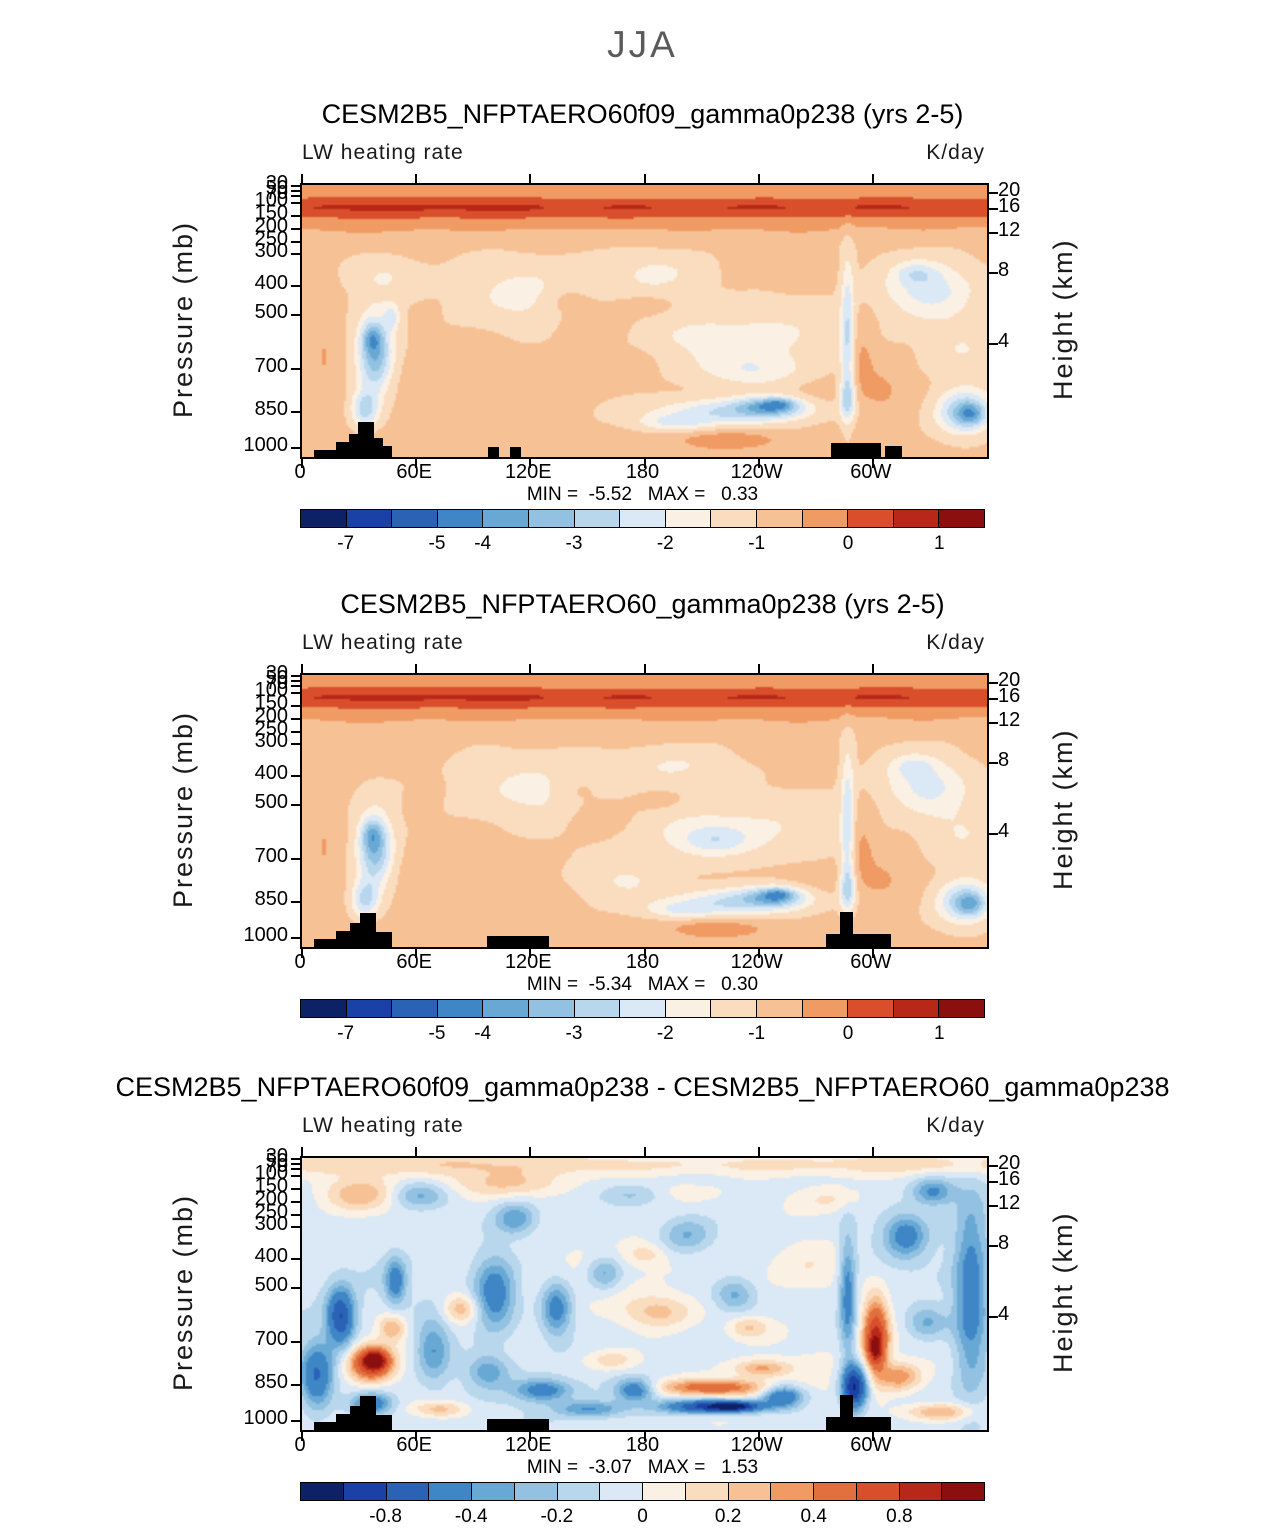  I want to click on min-max-stats: MIN = -3.07 MAX = 1.53, so click(642, 1467).